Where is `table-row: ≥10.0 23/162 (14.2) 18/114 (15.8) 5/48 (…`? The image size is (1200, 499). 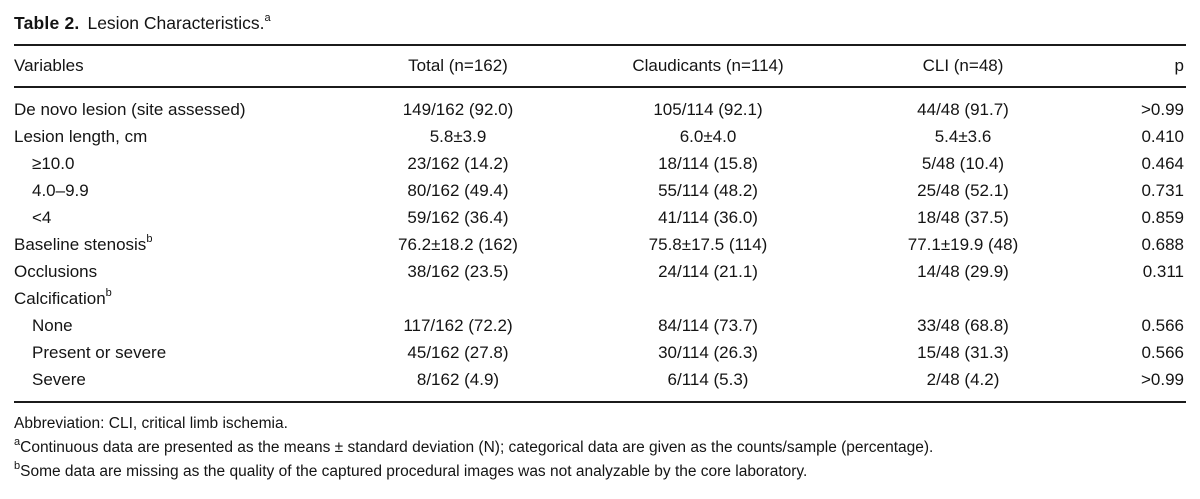
table-row: ≥10.0 23/162 (14.2) 18/114 (15.8) 5/48 (… is located at coordinates (600, 163).